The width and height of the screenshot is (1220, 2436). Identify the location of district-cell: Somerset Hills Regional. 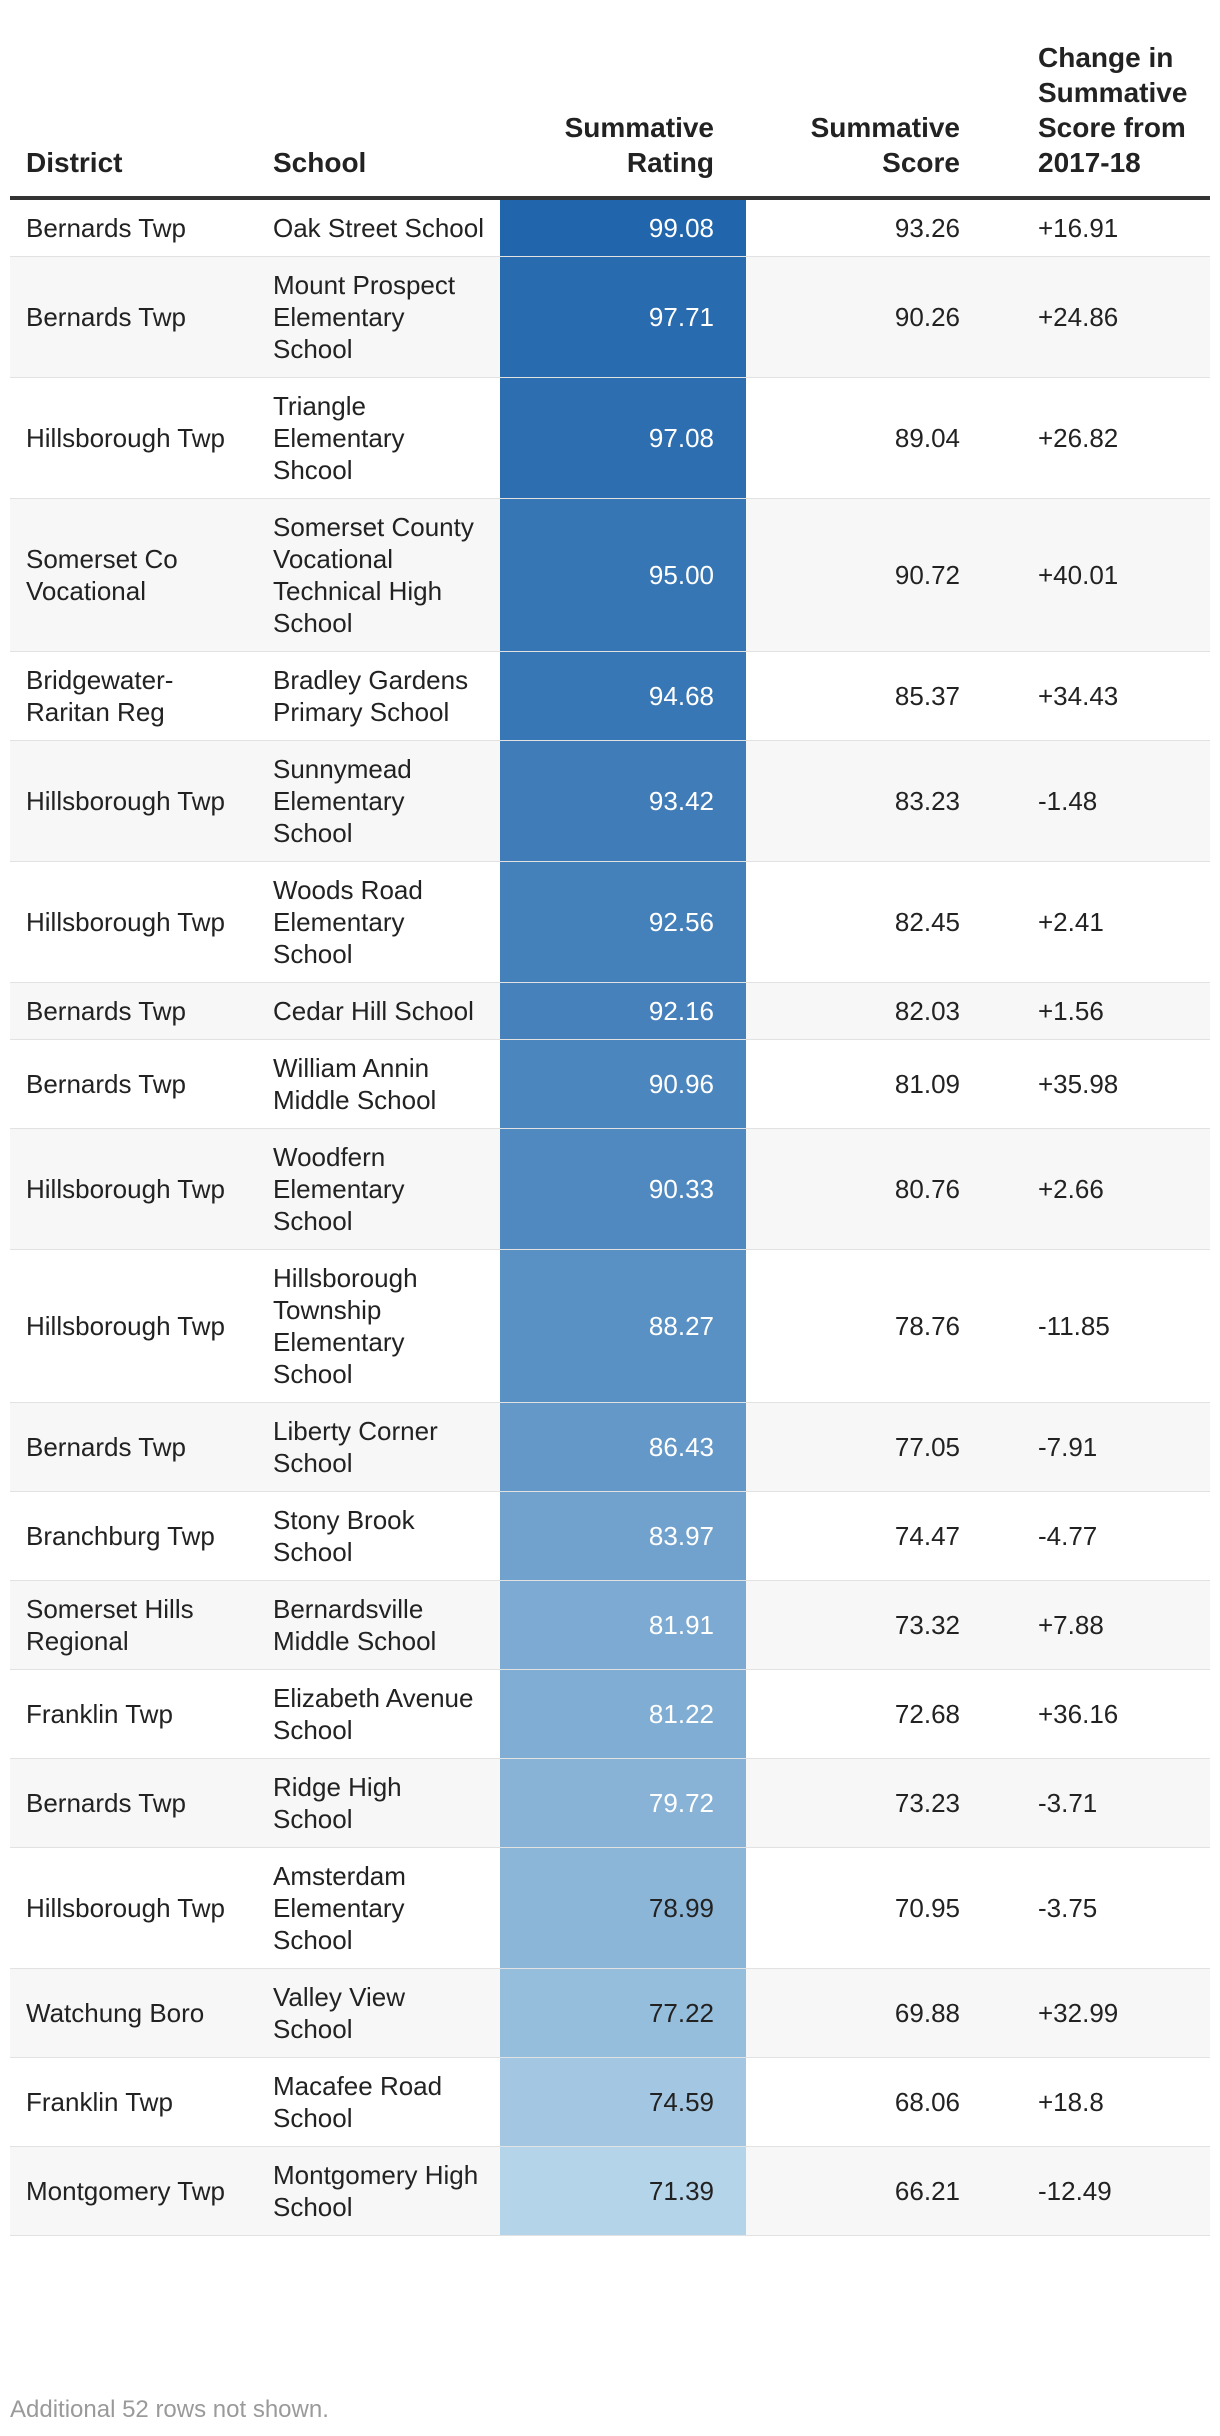
(133, 1625).